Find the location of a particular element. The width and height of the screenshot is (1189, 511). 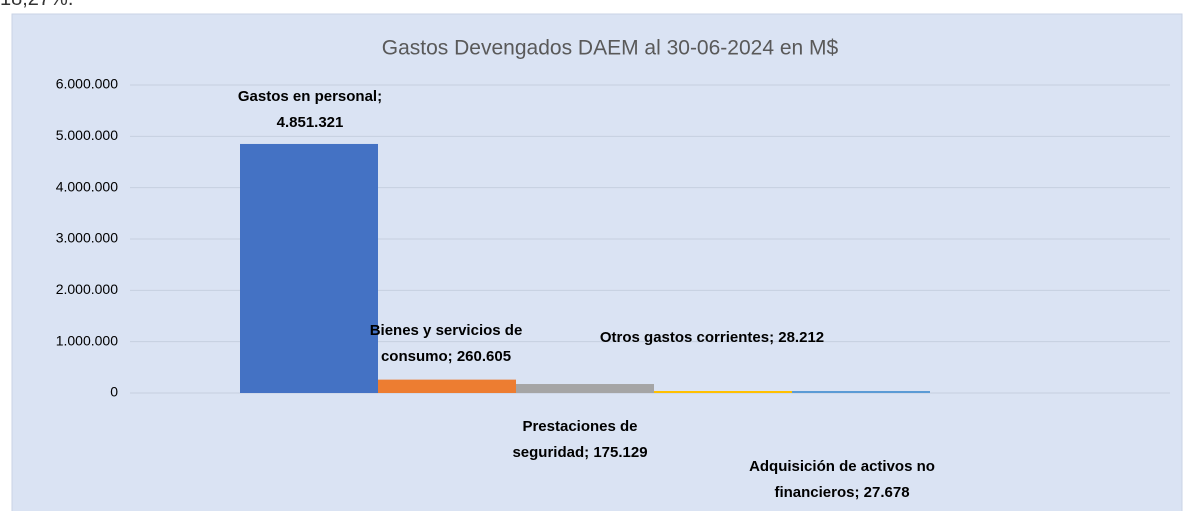

y-tick-label: 5.000.000 is located at coordinates (87, 135).